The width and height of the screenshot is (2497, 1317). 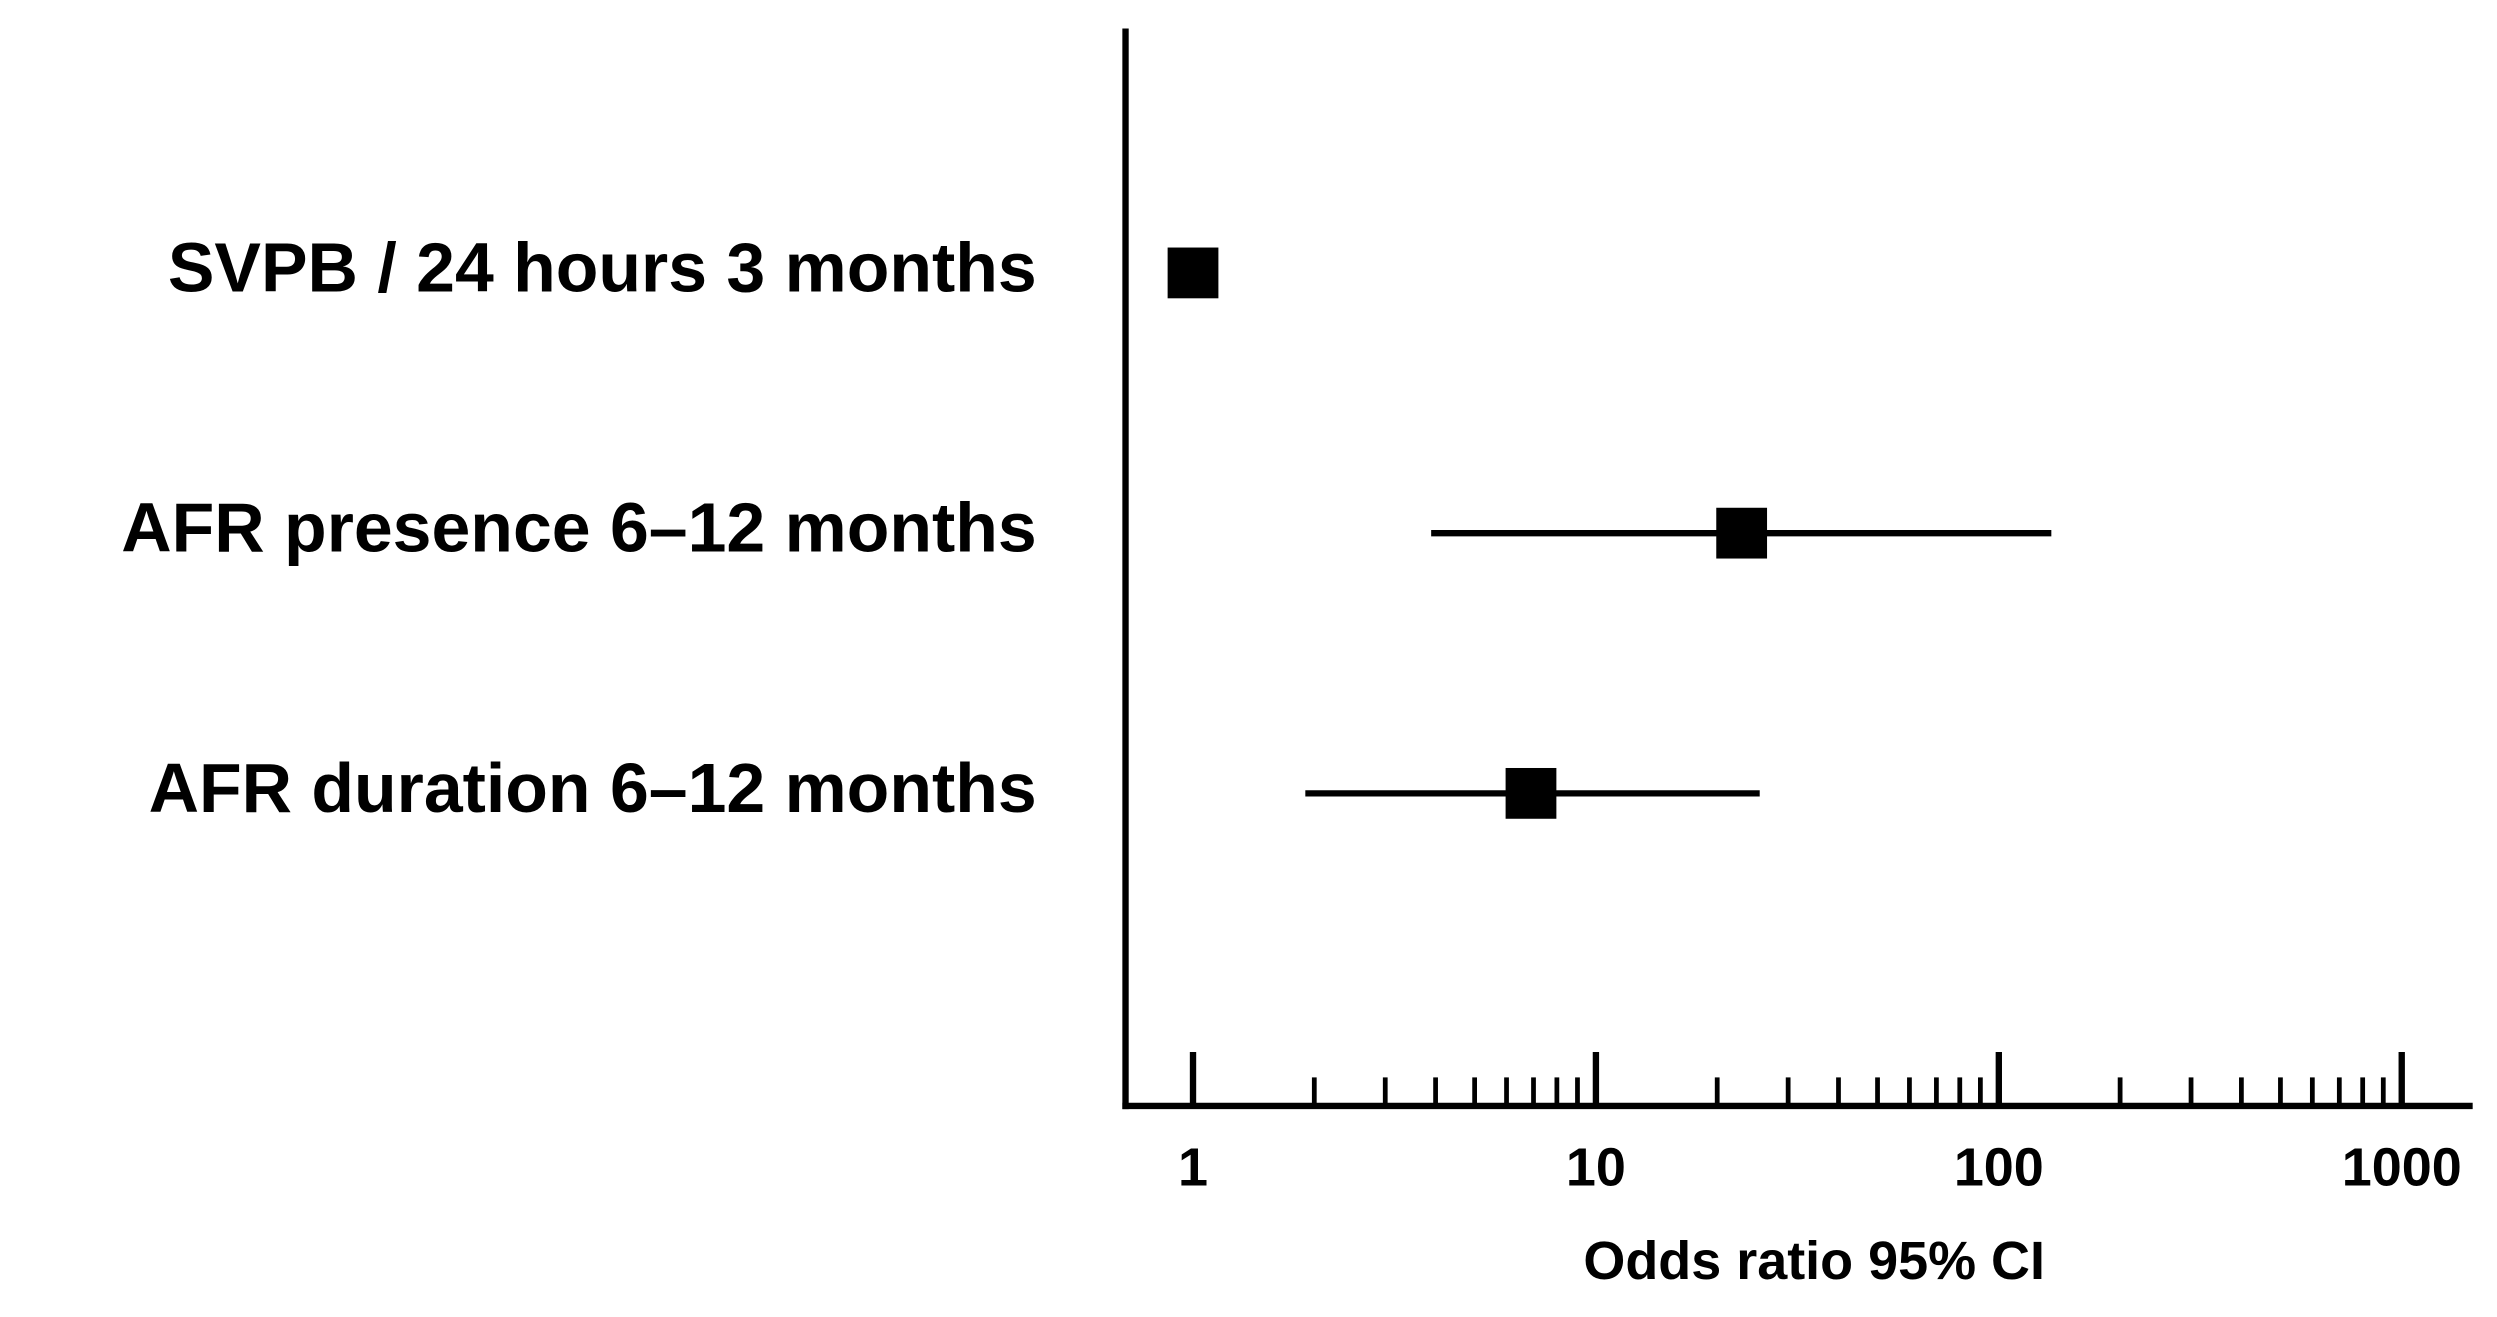 I want to click on y-tick-label: AFR presence 6–12 months, so click(x=578, y=528).